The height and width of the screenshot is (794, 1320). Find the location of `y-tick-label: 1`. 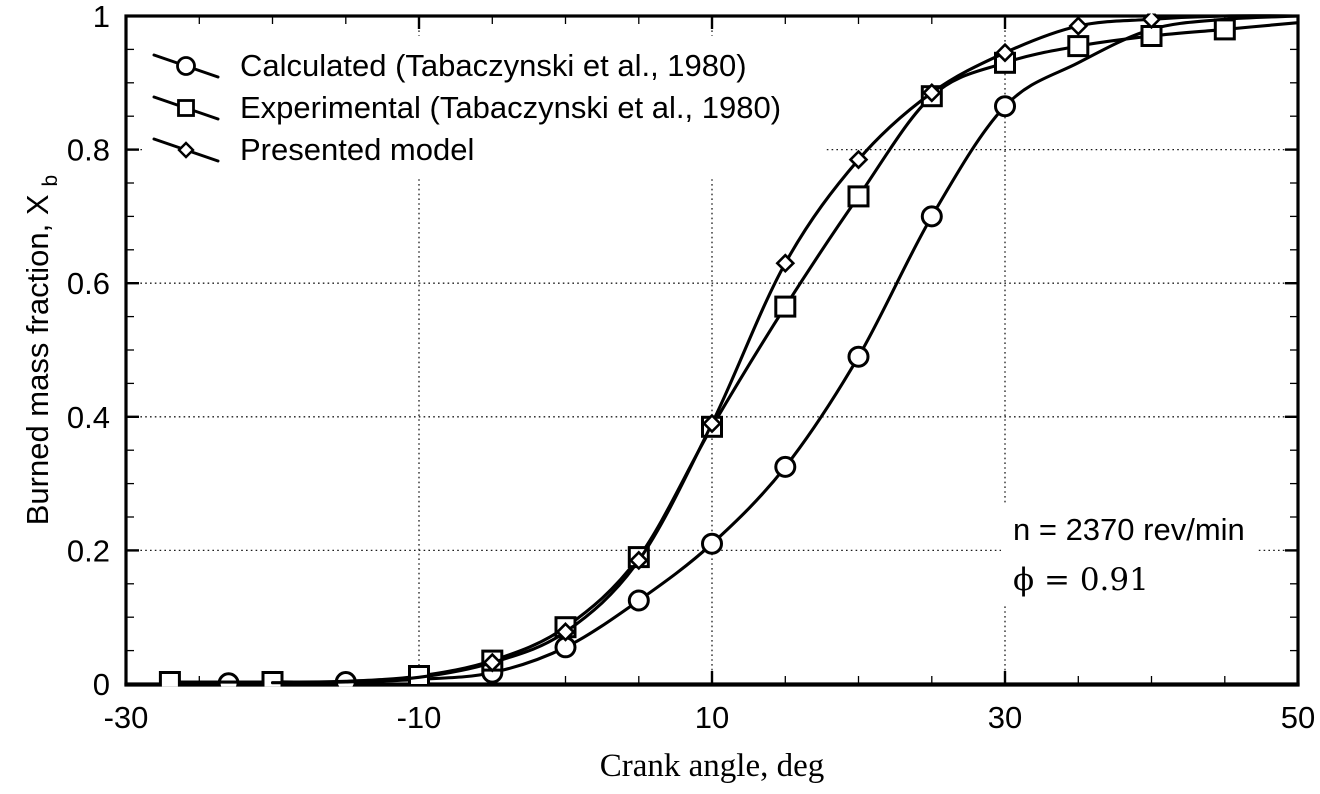

y-tick-label: 1 is located at coordinates (101, 17).